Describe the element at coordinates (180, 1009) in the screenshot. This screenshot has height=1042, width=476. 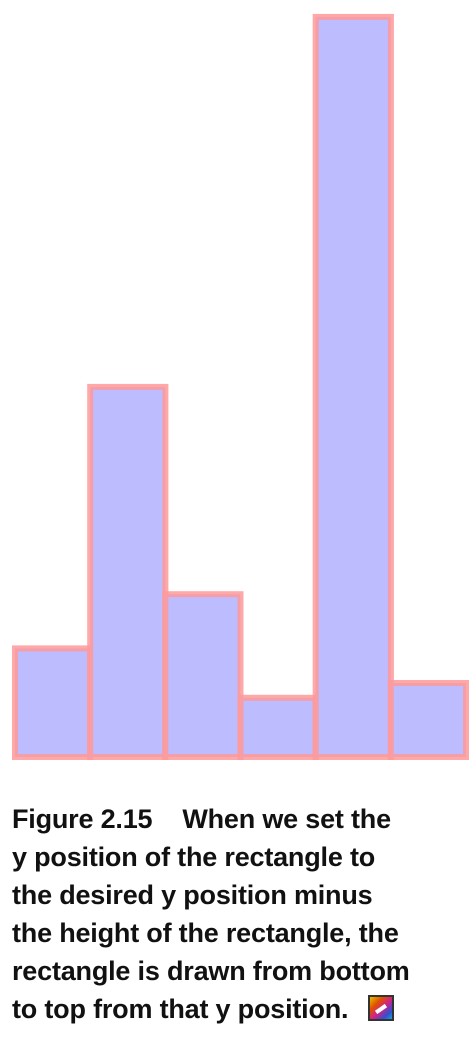
I see `caption-text-6: to top from that y position.` at that location.